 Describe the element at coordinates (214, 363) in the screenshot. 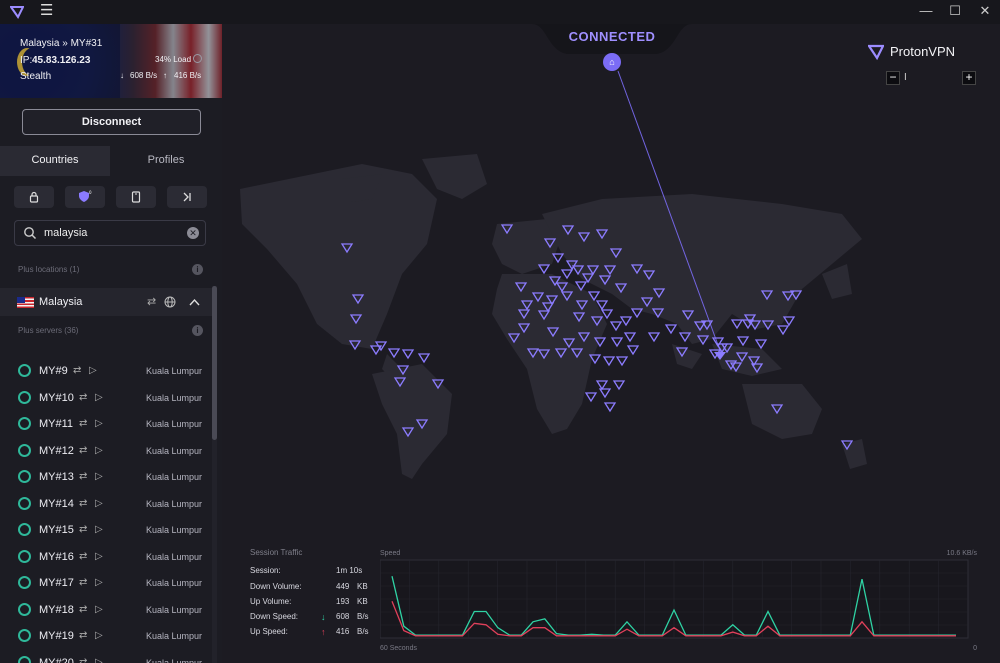

I see `scrollbar-thumb` at that location.